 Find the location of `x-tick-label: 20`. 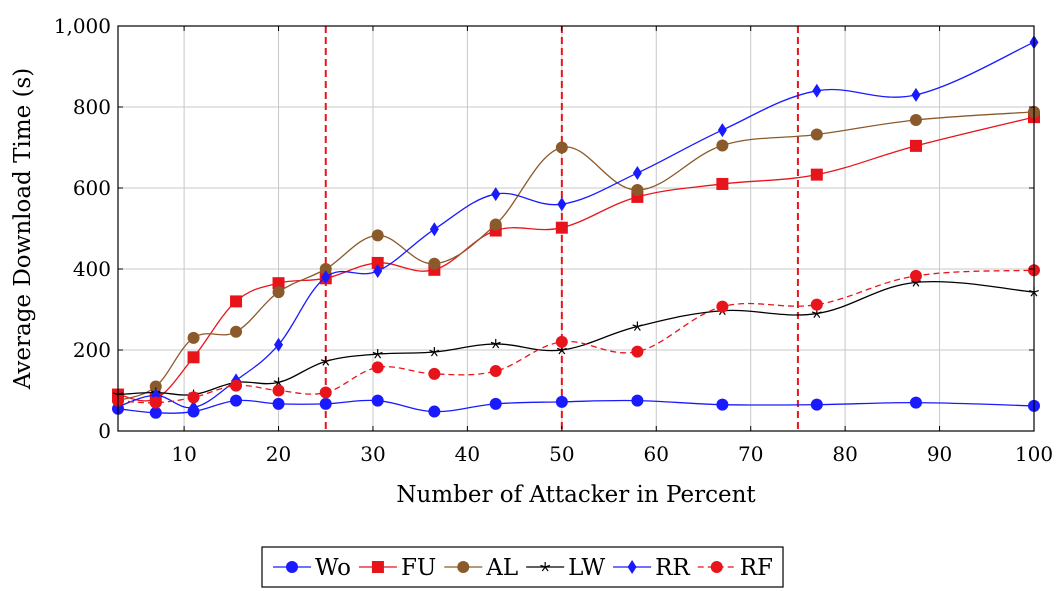

x-tick-label: 20 is located at coordinates (278, 454).